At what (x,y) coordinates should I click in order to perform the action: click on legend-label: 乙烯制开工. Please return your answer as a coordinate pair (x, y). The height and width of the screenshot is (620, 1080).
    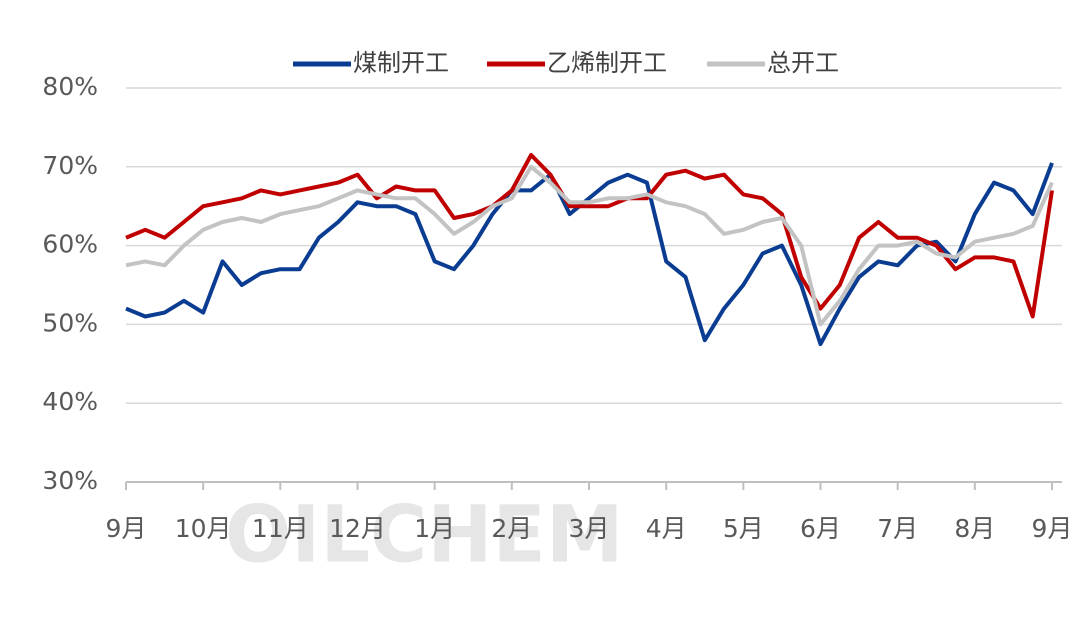
    Looking at the image, I should click on (607, 63).